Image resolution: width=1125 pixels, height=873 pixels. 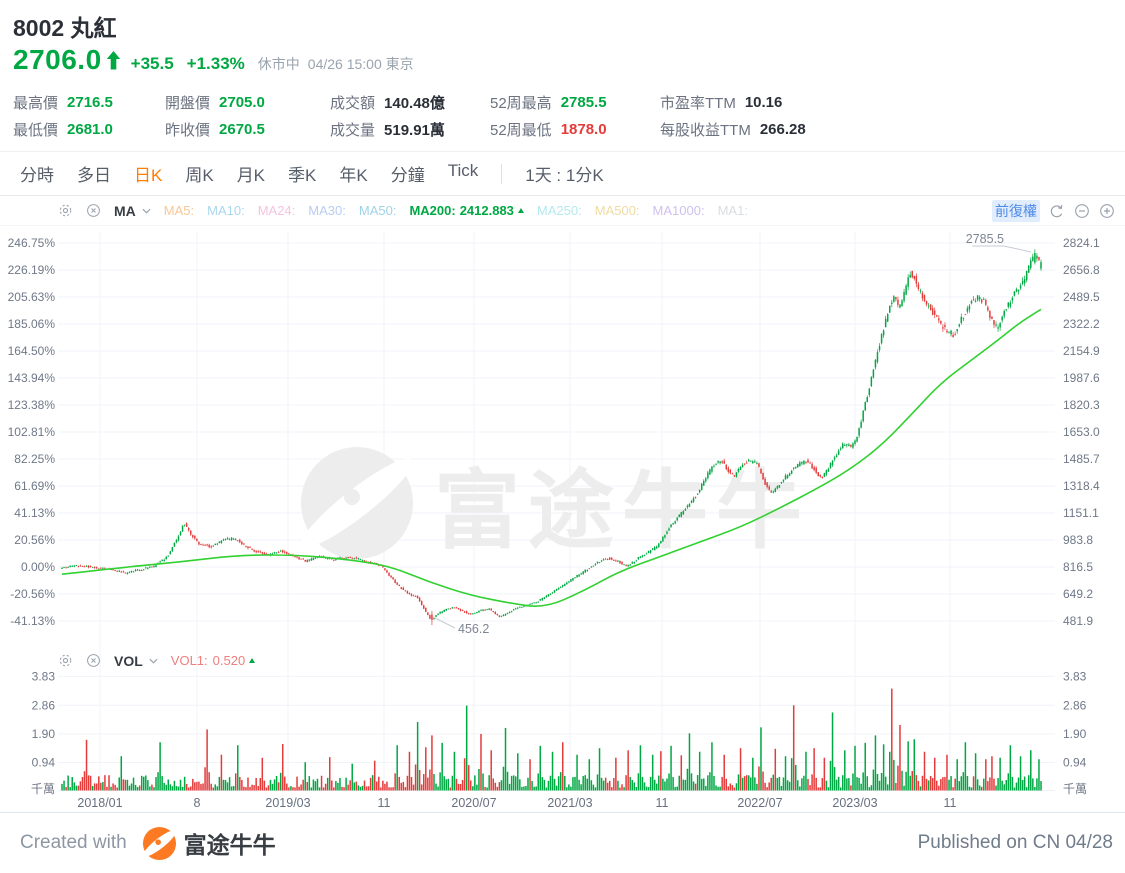 What do you see at coordinates (1078, 540) in the screenshot?
I see `price-axis-label: 983.8` at bounding box center [1078, 540].